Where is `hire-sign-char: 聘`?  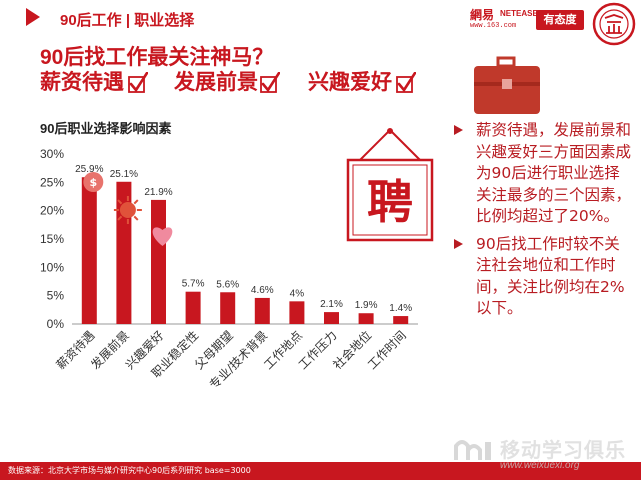 hire-sign-char: 聘 is located at coordinates (390, 202).